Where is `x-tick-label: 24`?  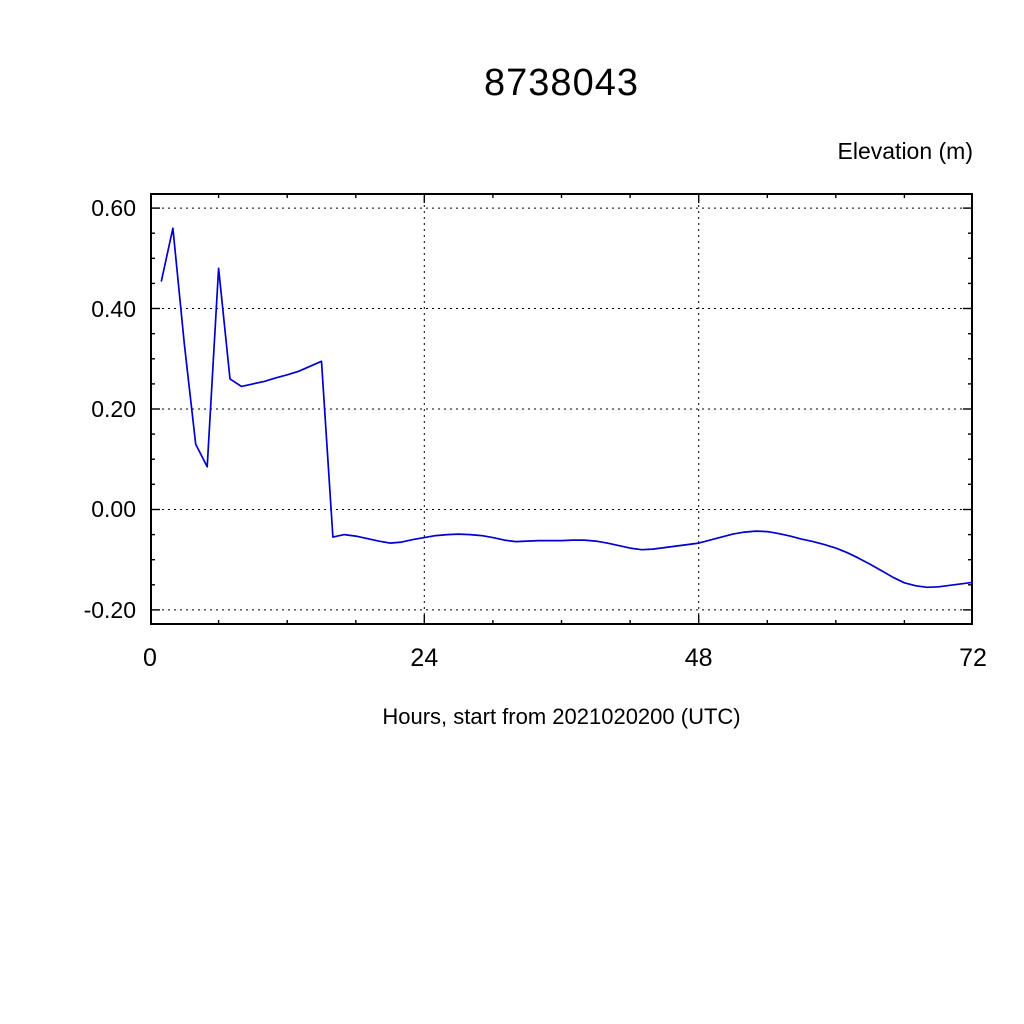 x-tick-label: 24 is located at coordinates (424, 658).